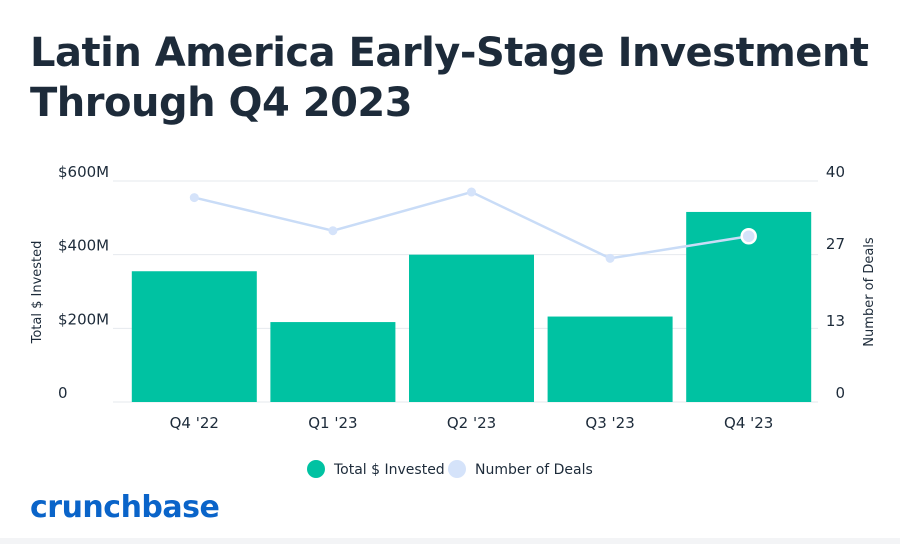 The height and width of the screenshot is (544, 900). Describe the element at coordinates (748, 236) in the screenshot. I see `deals-point-highlight` at that location.